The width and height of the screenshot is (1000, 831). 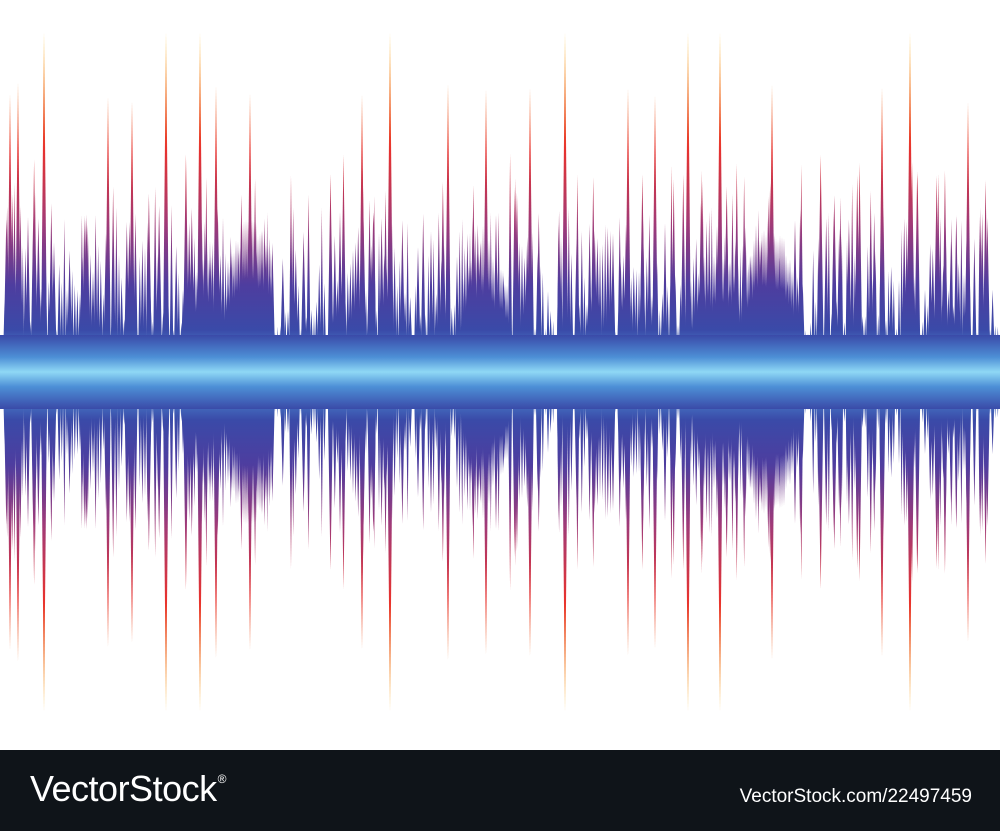 What do you see at coordinates (123, 788) in the screenshot?
I see `brand-name: VectorStock` at bounding box center [123, 788].